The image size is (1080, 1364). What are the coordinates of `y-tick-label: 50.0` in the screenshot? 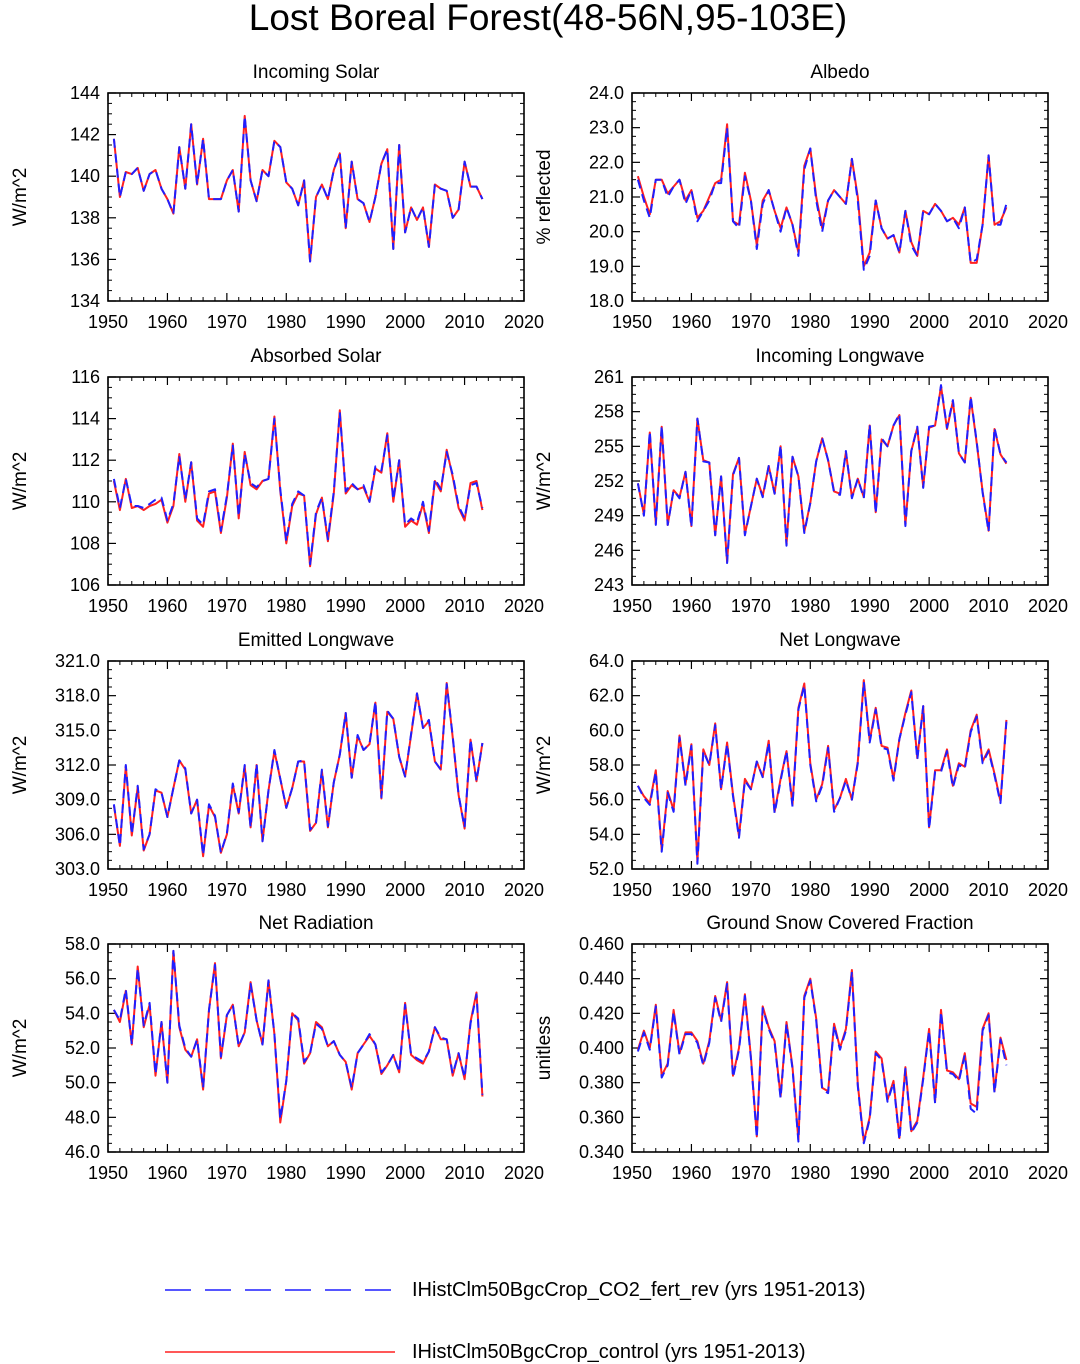 It's located at (82, 1083).